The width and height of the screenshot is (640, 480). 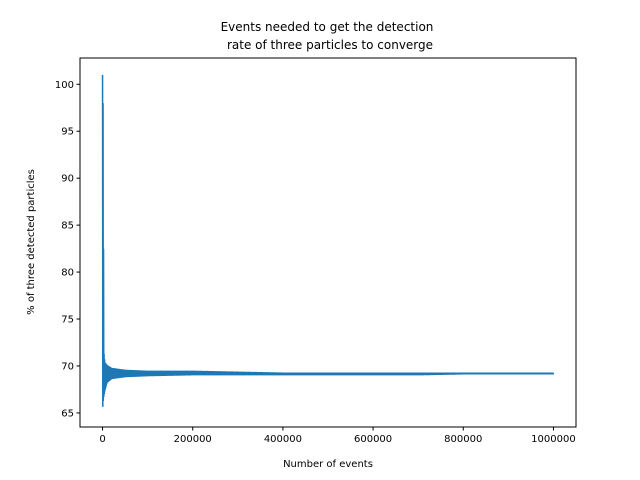 What do you see at coordinates (67, 179) in the screenshot?
I see `y-tick-label: 90` at bounding box center [67, 179].